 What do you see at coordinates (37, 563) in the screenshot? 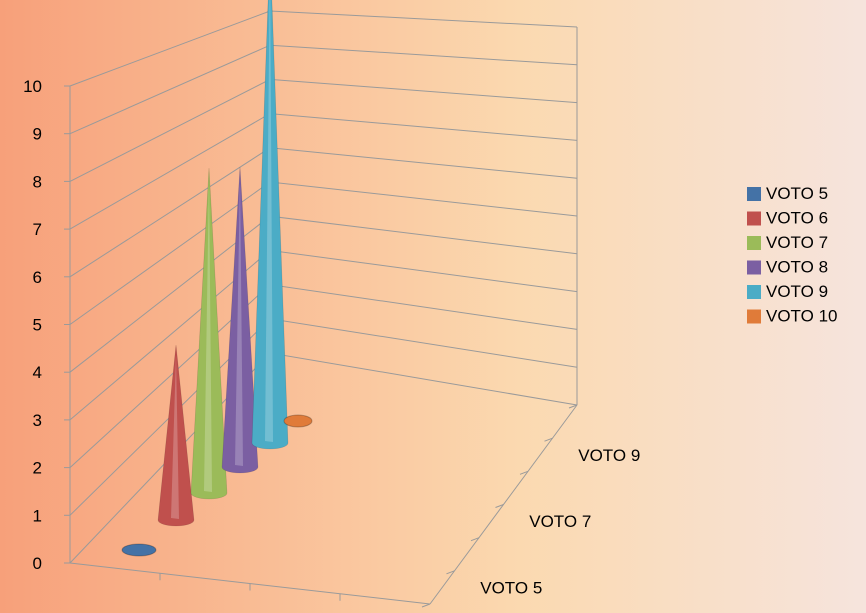
I see `y-tick-label: 0` at bounding box center [37, 563].